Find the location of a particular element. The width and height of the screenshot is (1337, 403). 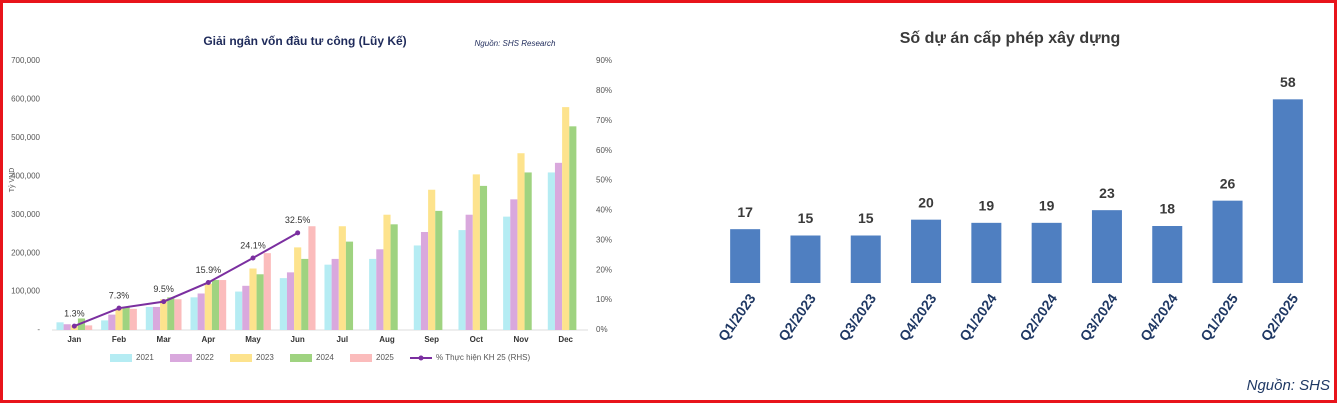

line is located at coordinates (186, 279).